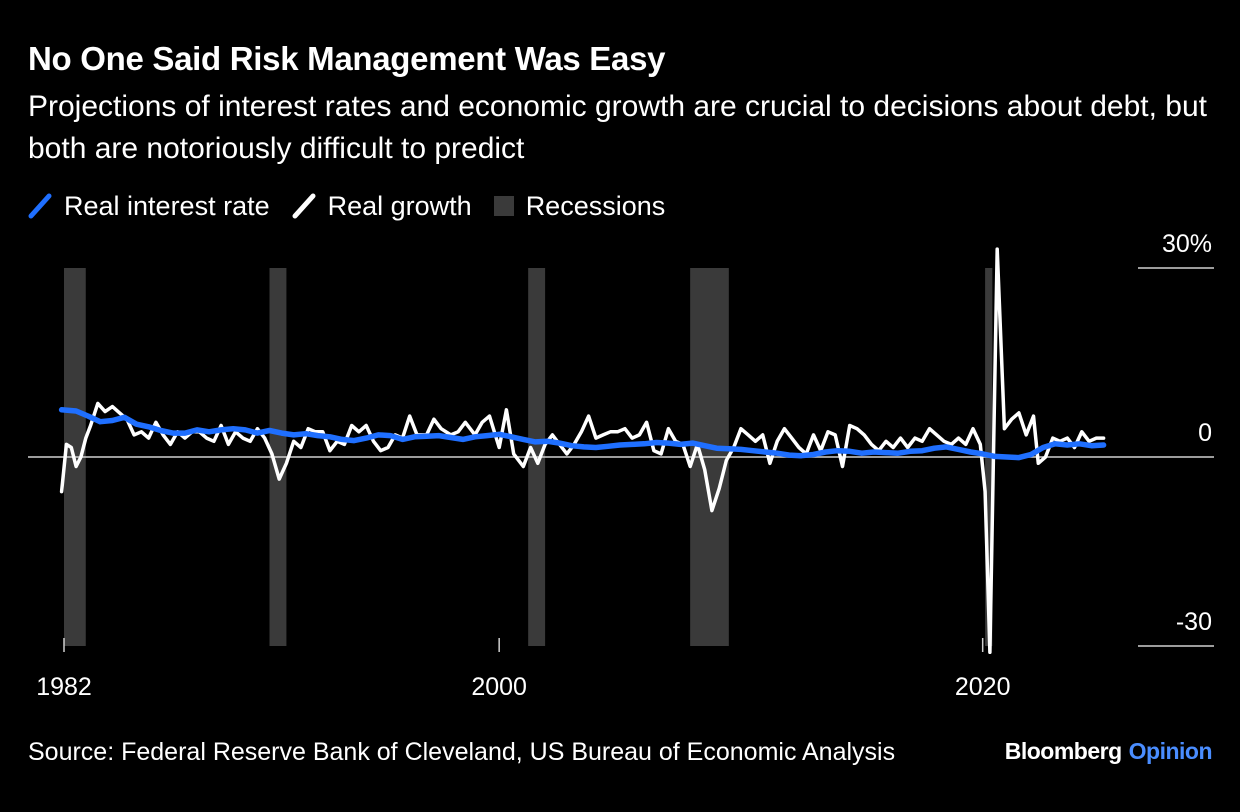  Describe the element at coordinates (64, 687) in the screenshot. I see `x-tick-label-0: 1982` at that location.